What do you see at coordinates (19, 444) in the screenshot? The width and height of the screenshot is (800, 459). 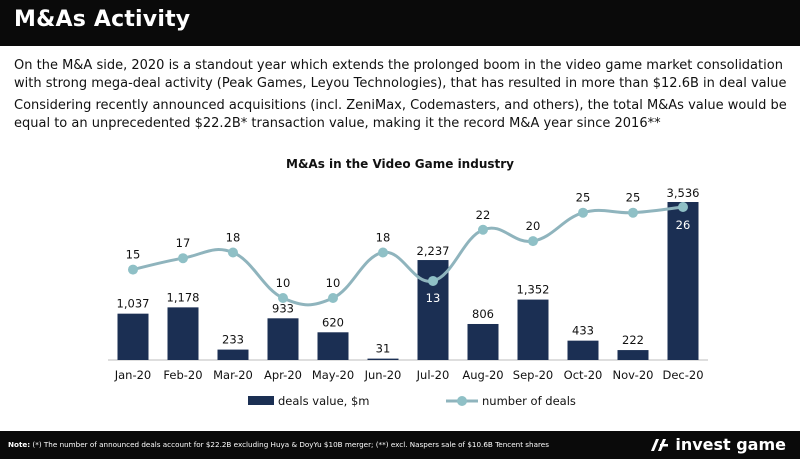 I see `footnote-label: Note:` at bounding box center [19, 444].